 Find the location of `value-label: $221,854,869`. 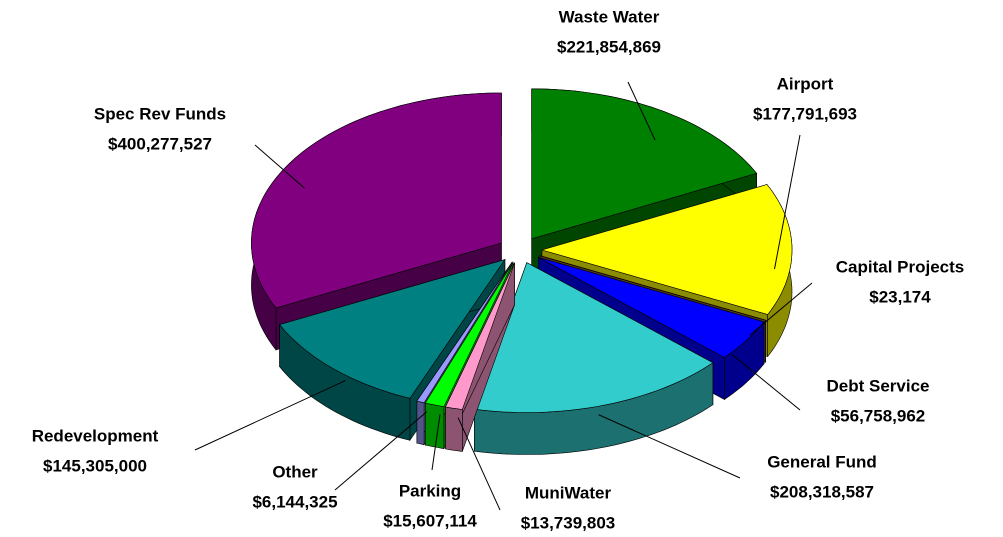

value-label: $221,854,869 is located at coordinates (609, 46).